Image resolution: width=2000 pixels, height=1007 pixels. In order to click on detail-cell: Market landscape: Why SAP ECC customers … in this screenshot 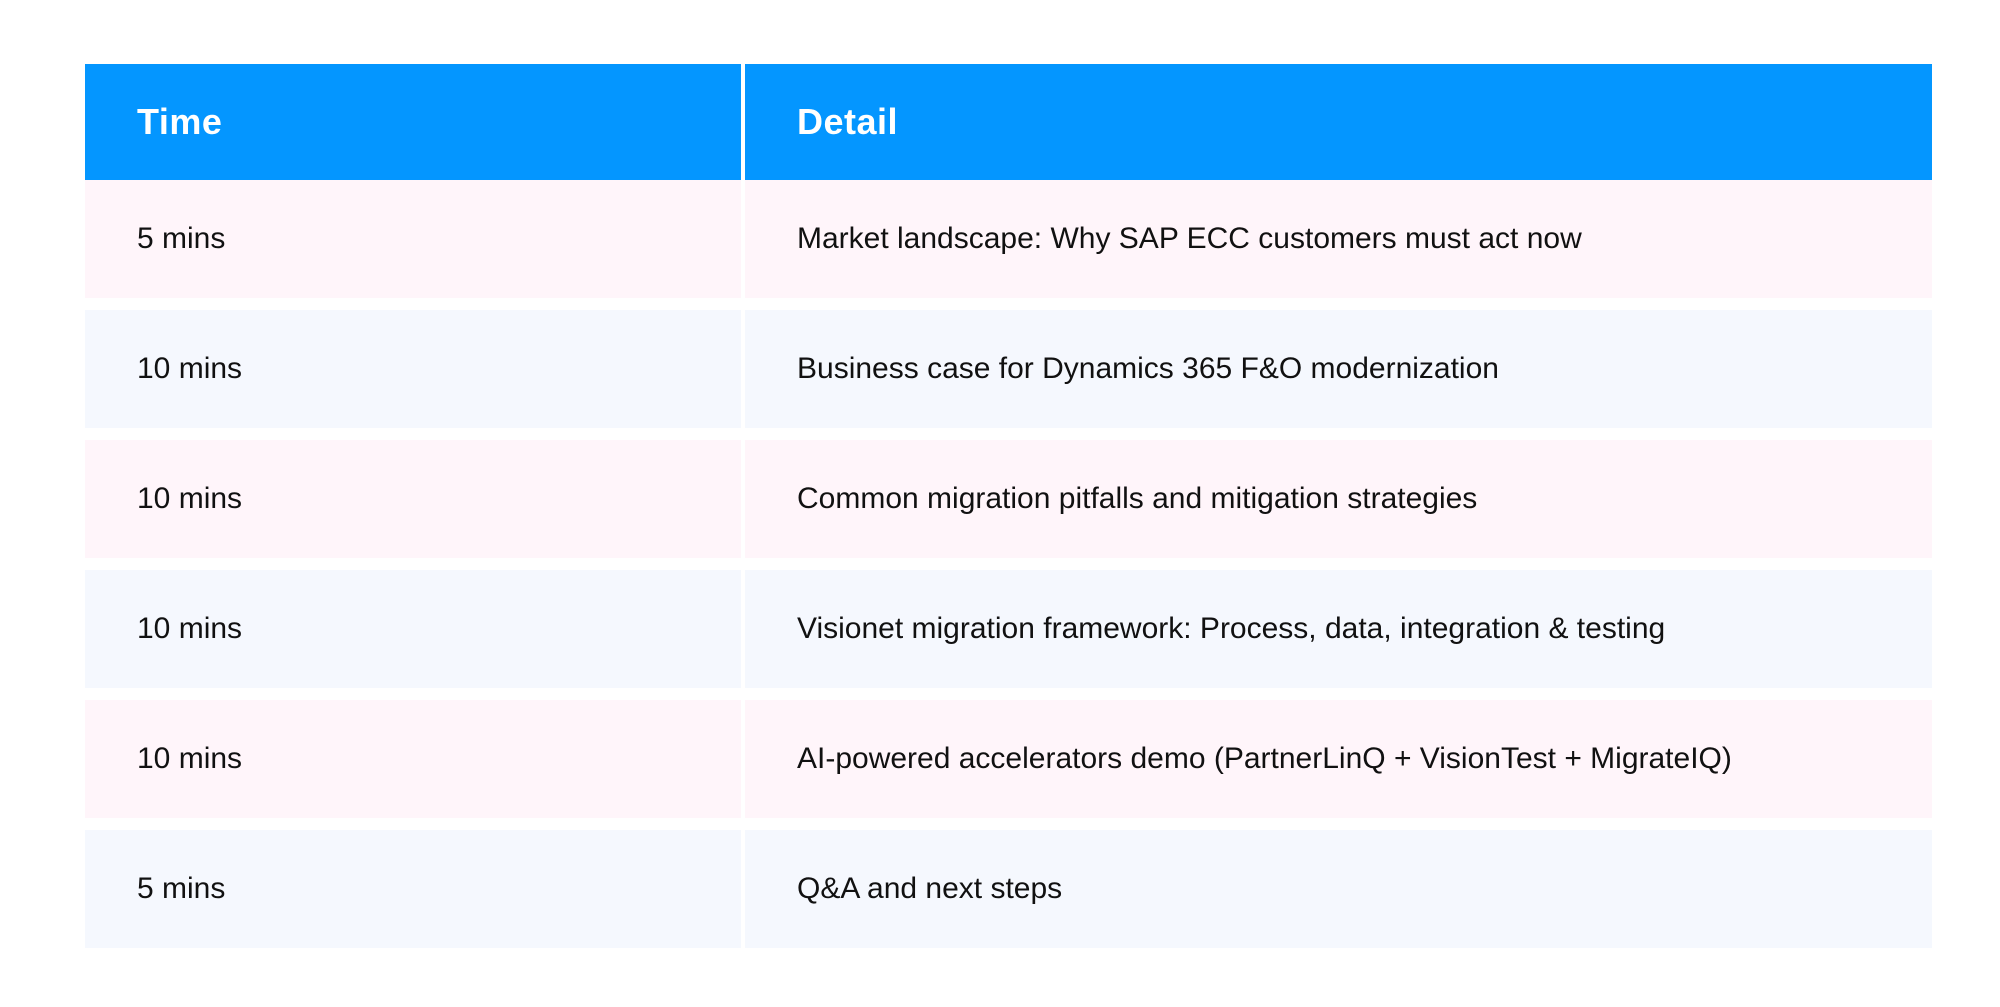, I will do `click(1338, 239)`.